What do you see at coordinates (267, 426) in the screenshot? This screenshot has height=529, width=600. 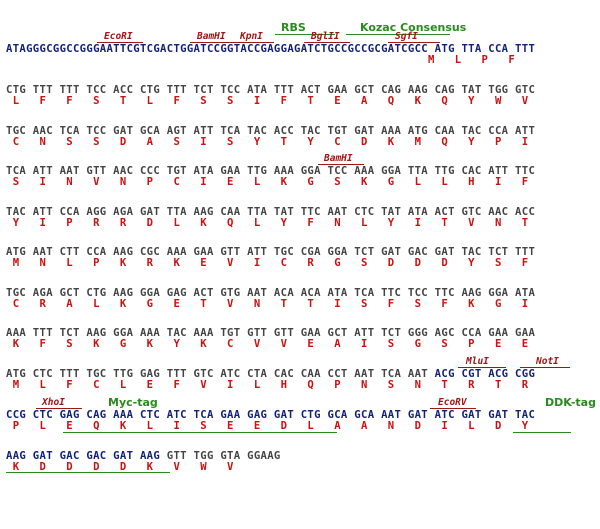 I see `sequence-row-10-aa: P L E Q K L I S E E D L A A N D I L D Y` at bounding box center [267, 426].